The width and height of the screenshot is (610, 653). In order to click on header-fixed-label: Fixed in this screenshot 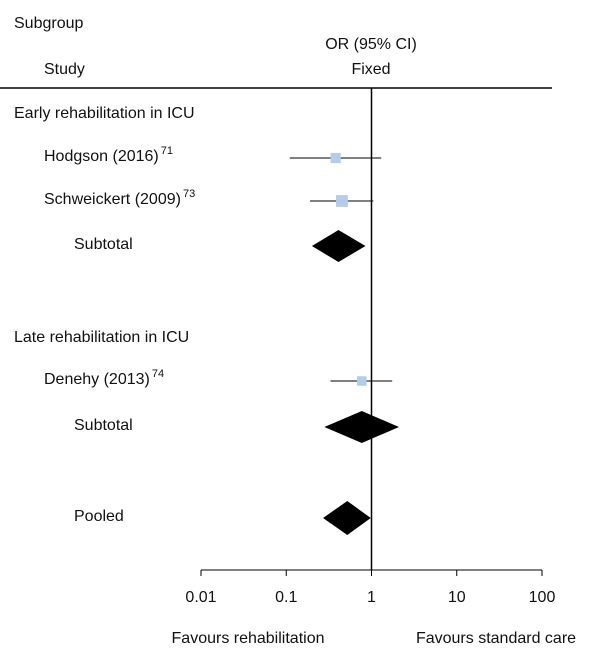, I will do `click(371, 69)`.